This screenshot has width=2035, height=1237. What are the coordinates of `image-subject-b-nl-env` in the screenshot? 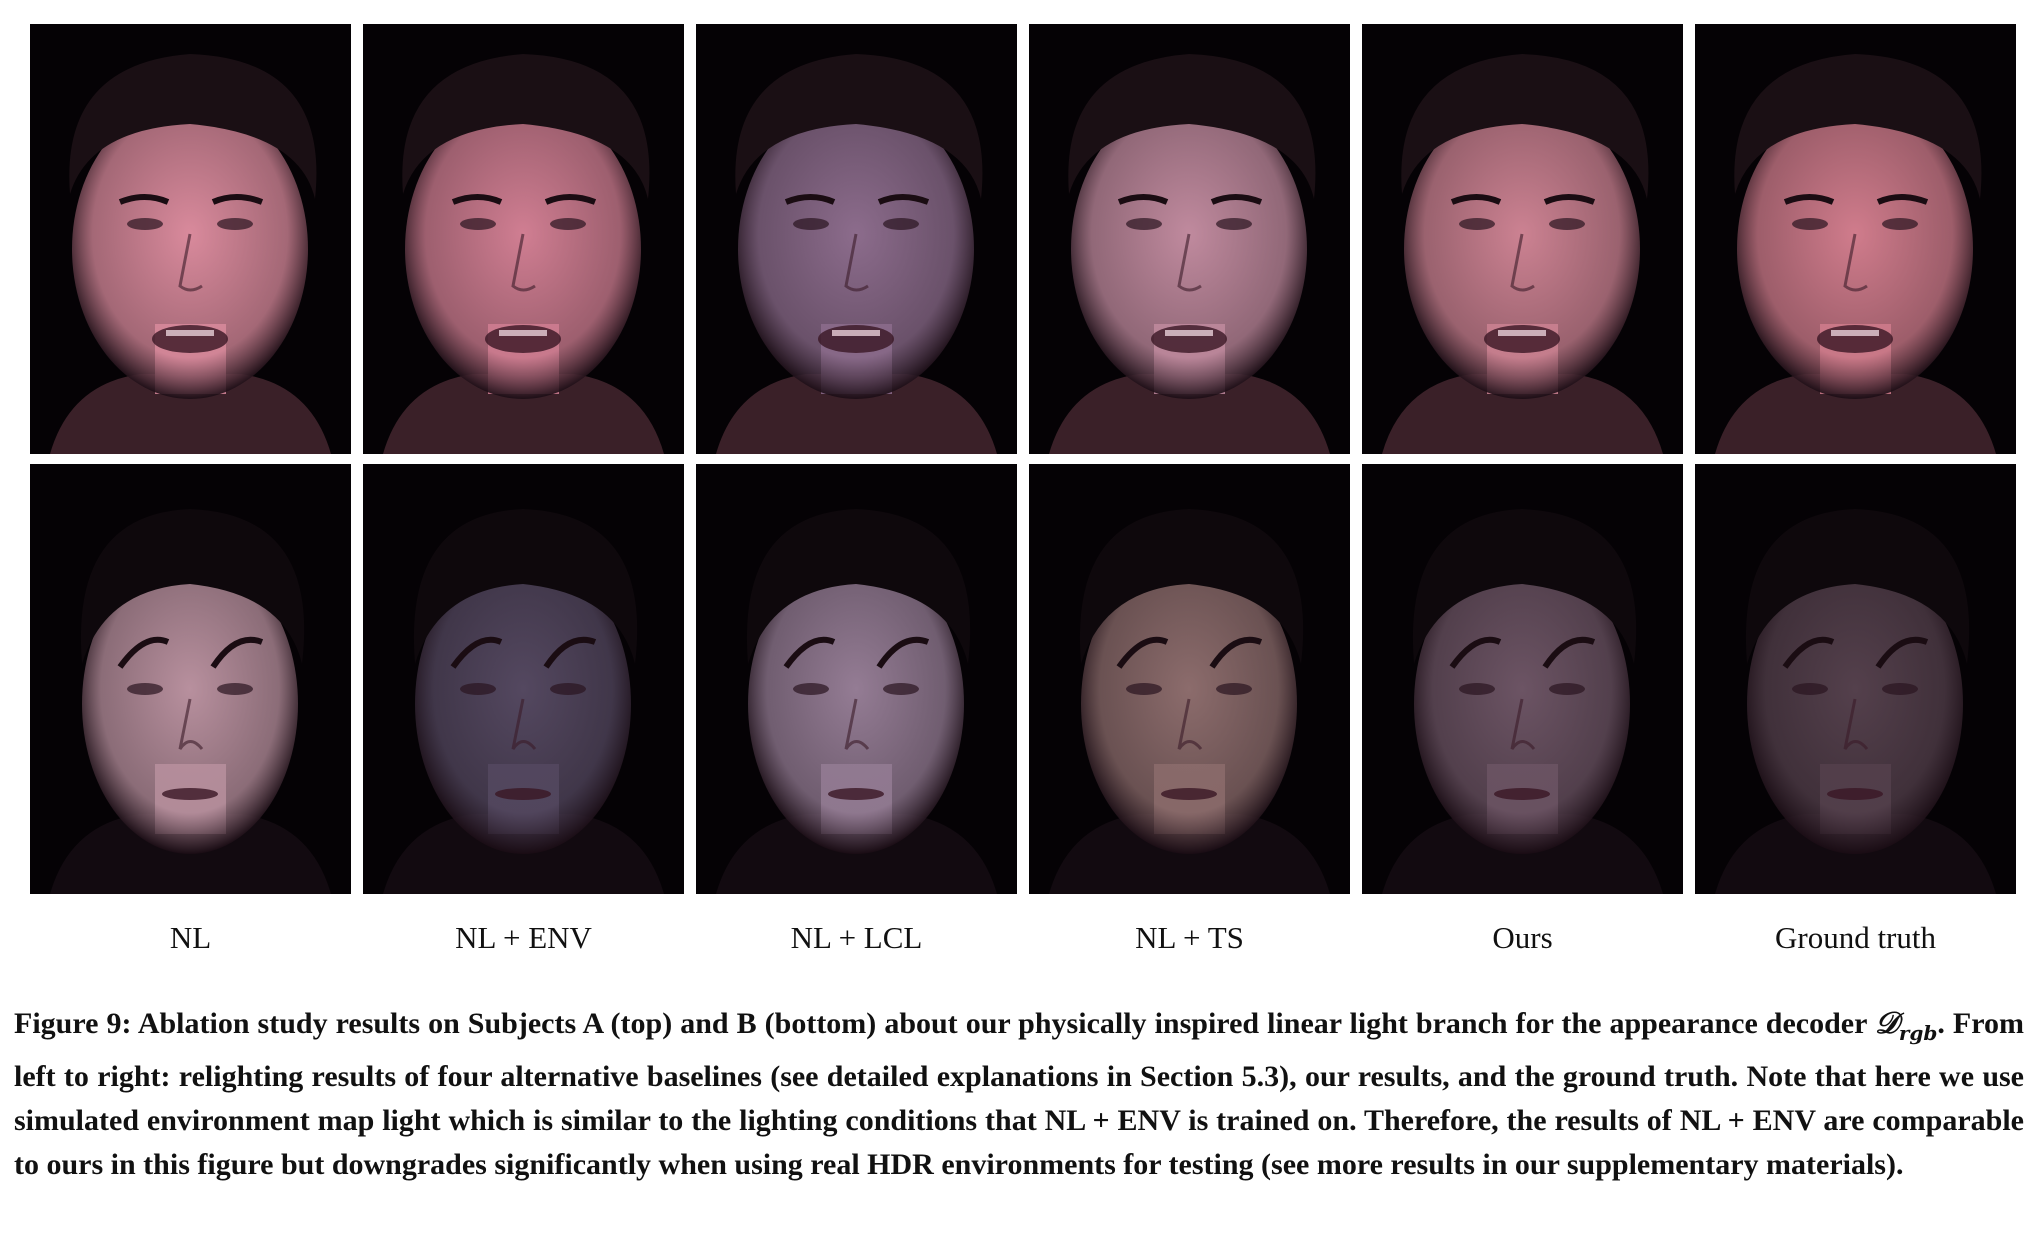 It's located at (523, 679).